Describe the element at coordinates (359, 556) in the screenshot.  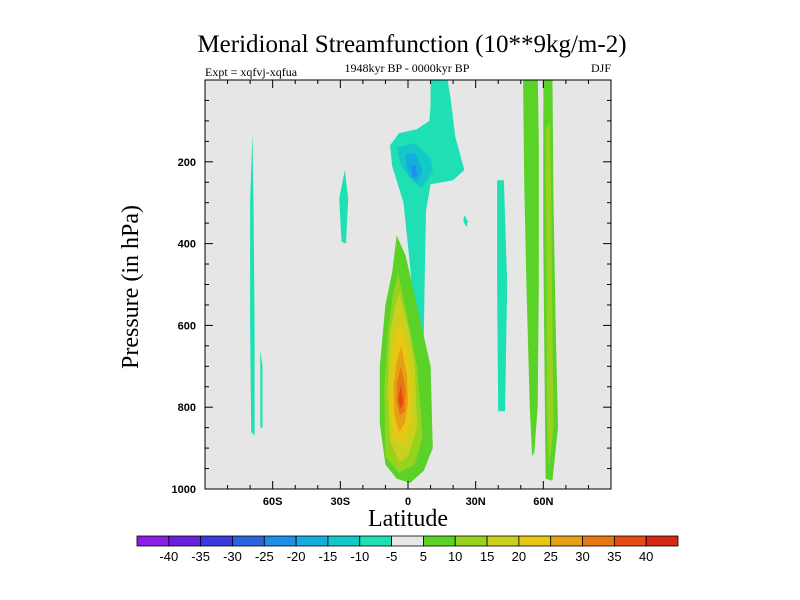
I see `colorbar-level-label: -10` at that location.